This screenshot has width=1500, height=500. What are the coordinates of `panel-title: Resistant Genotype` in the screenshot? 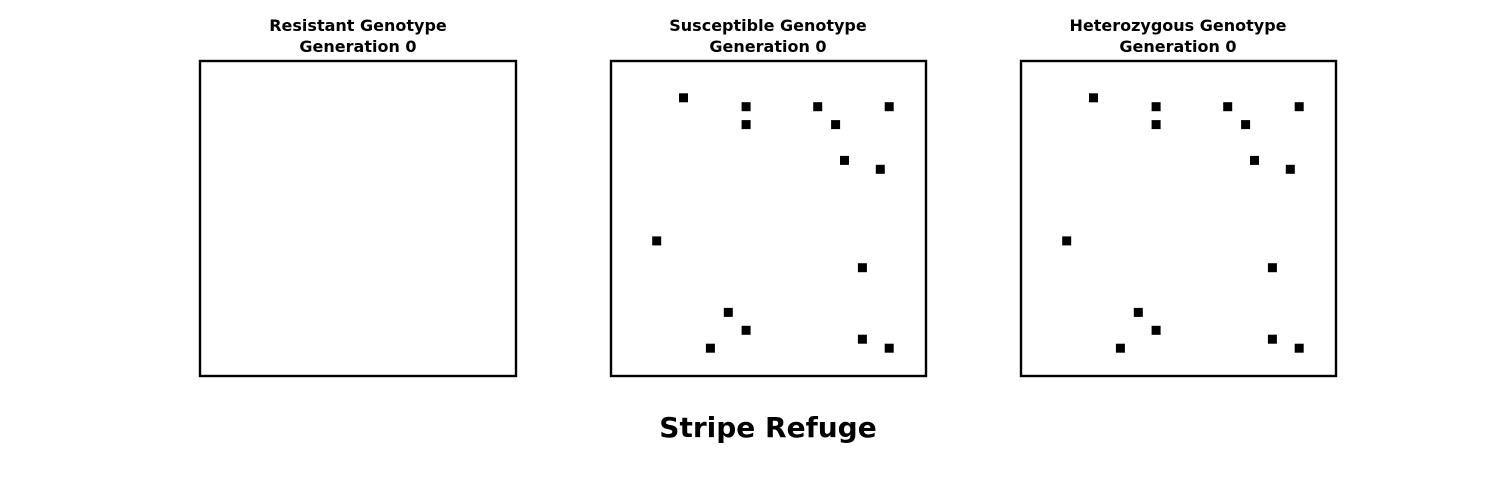 It's located at (358, 25).